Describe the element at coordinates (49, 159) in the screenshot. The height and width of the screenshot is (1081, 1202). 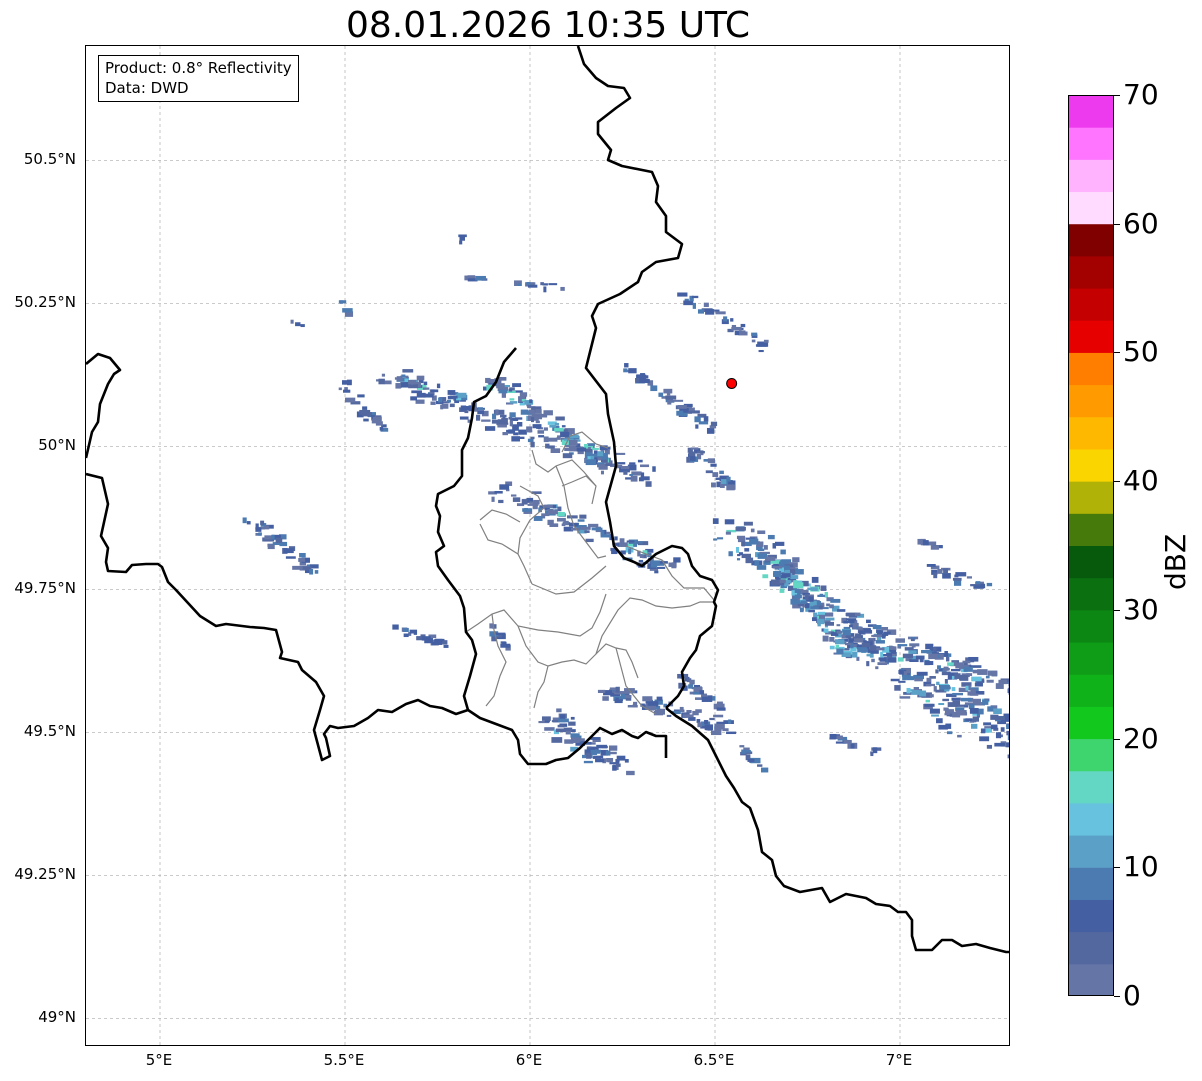
I see `lat-tick-label: 50.5°N` at that location.